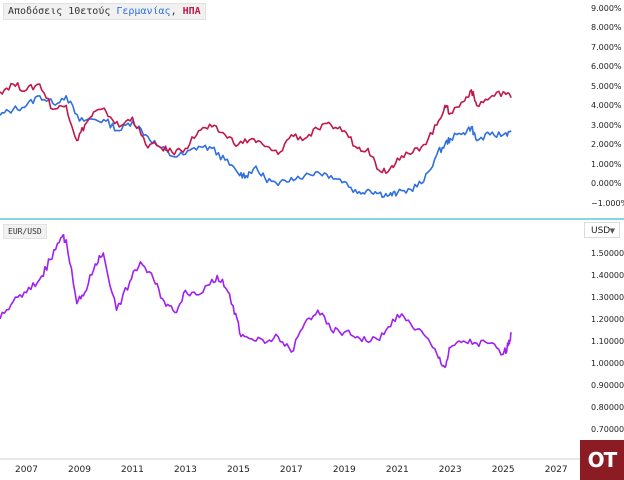  What do you see at coordinates (606, 27) in the screenshot?
I see `upper-y-tick-label: 8.000%` at bounding box center [606, 27].